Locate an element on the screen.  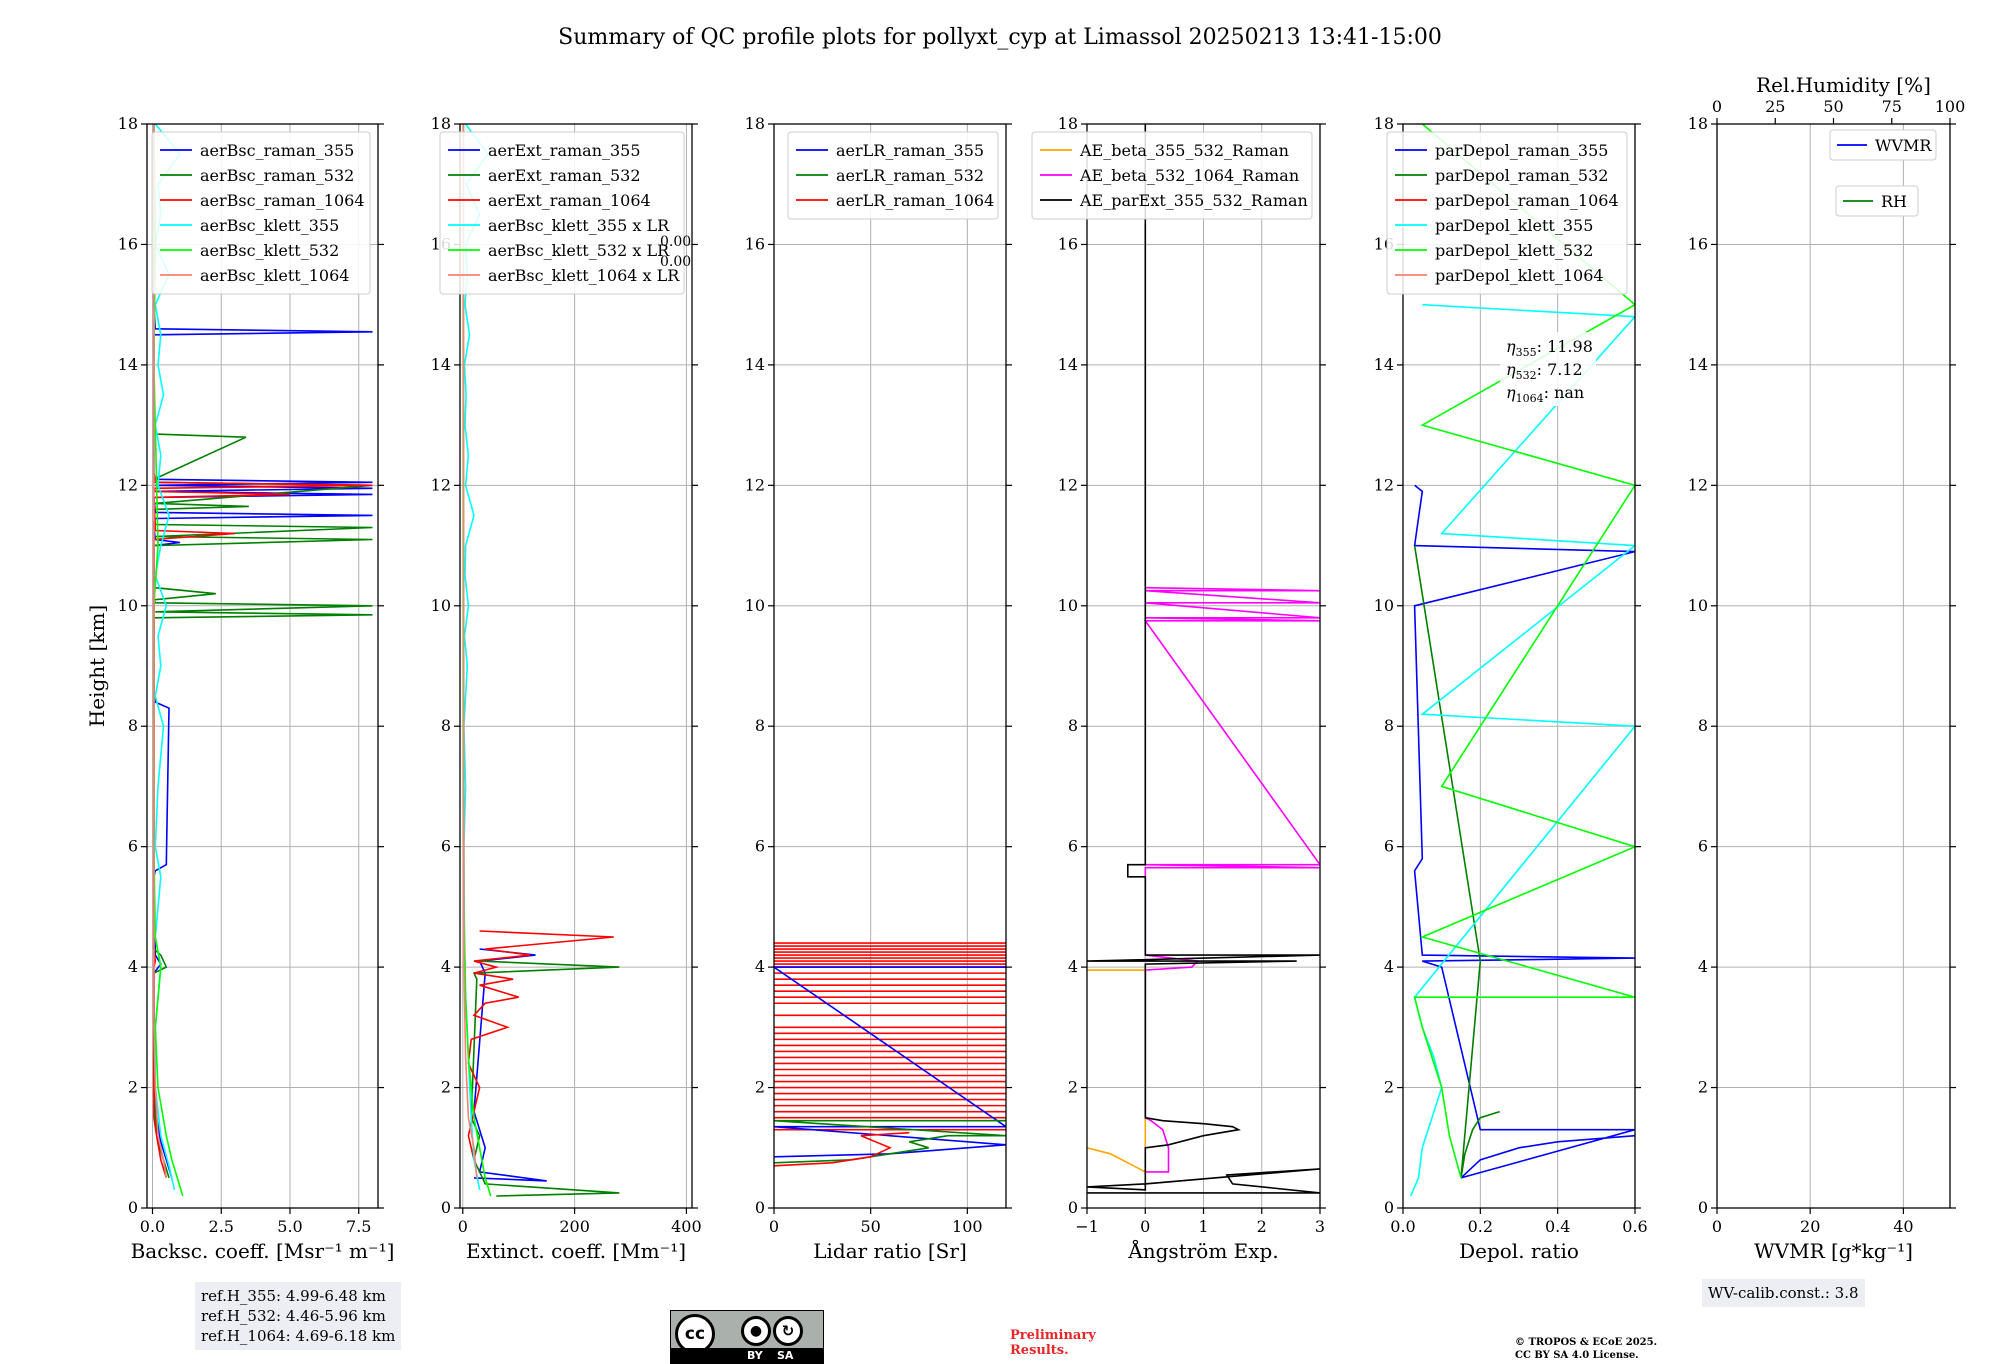
x-tick-label: 20 is located at coordinates (1810, 1226).